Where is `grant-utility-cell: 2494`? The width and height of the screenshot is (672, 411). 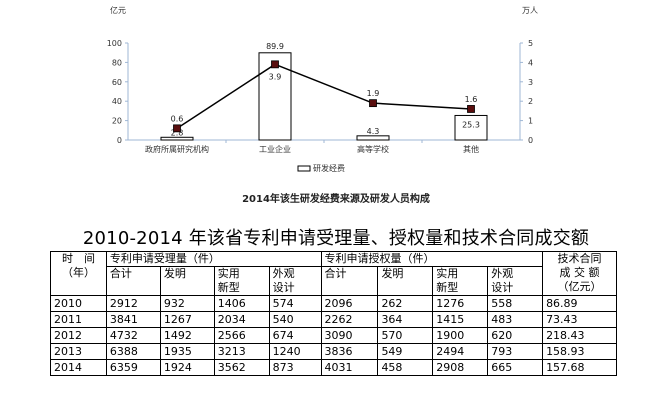
grant-utility-cell: 2494 is located at coordinates (460, 351).